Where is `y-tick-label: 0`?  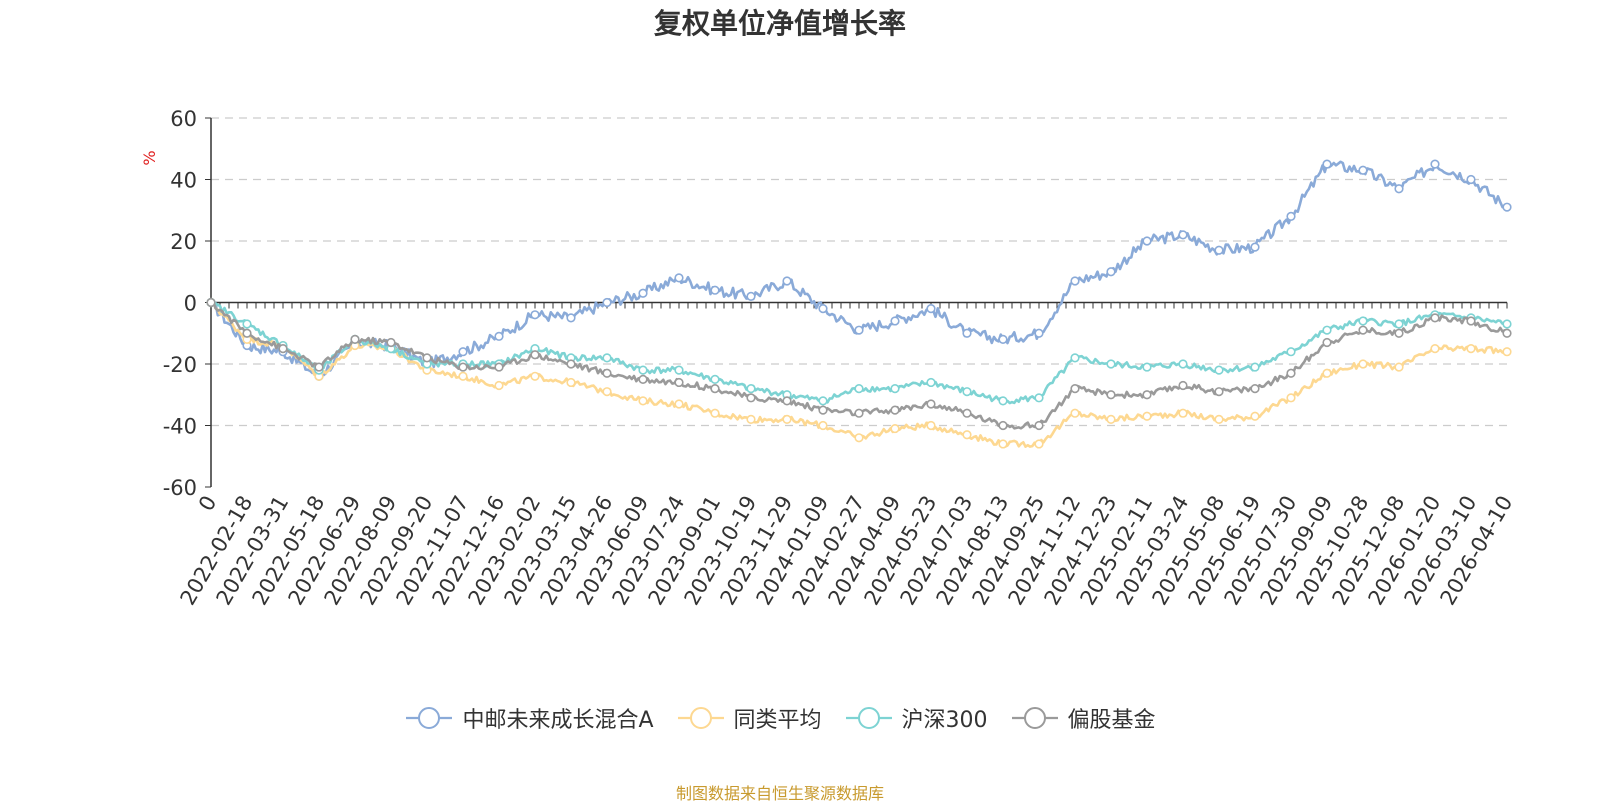 y-tick-label: 0 is located at coordinates (190, 304).